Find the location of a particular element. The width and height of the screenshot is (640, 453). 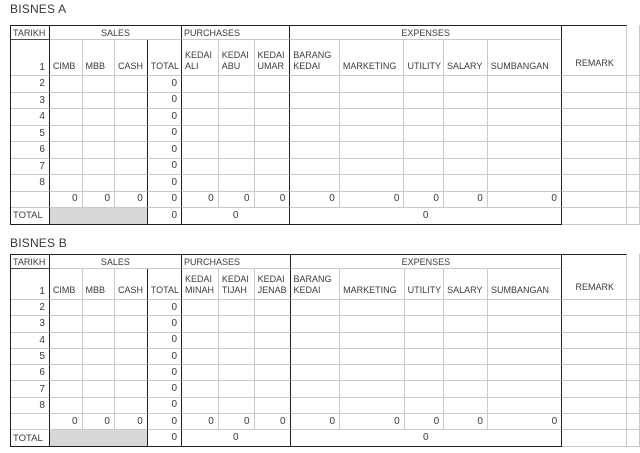

cell-sum-1: 0 is located at coordinates (98, 422).